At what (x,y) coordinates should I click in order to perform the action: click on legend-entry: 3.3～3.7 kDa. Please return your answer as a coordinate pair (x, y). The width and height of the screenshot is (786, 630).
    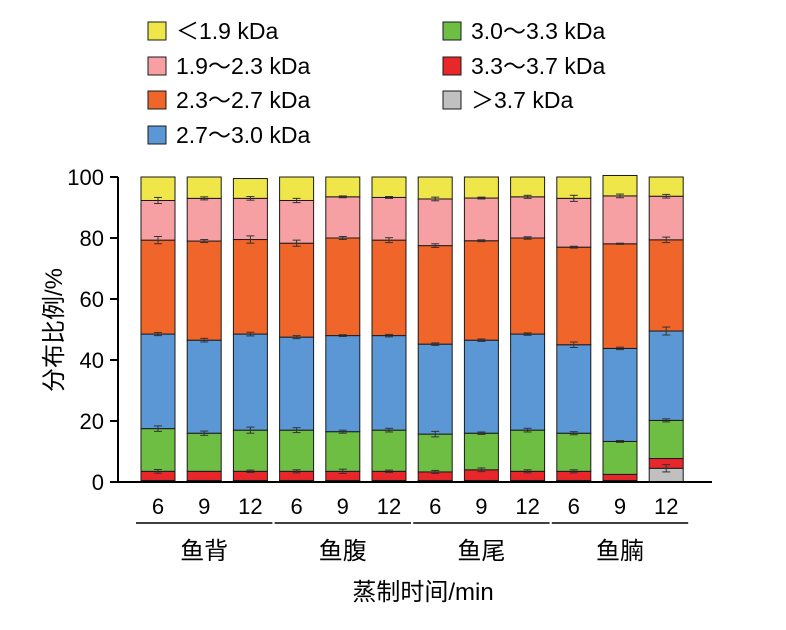
    Looking at the image, I should click on (523, 66).